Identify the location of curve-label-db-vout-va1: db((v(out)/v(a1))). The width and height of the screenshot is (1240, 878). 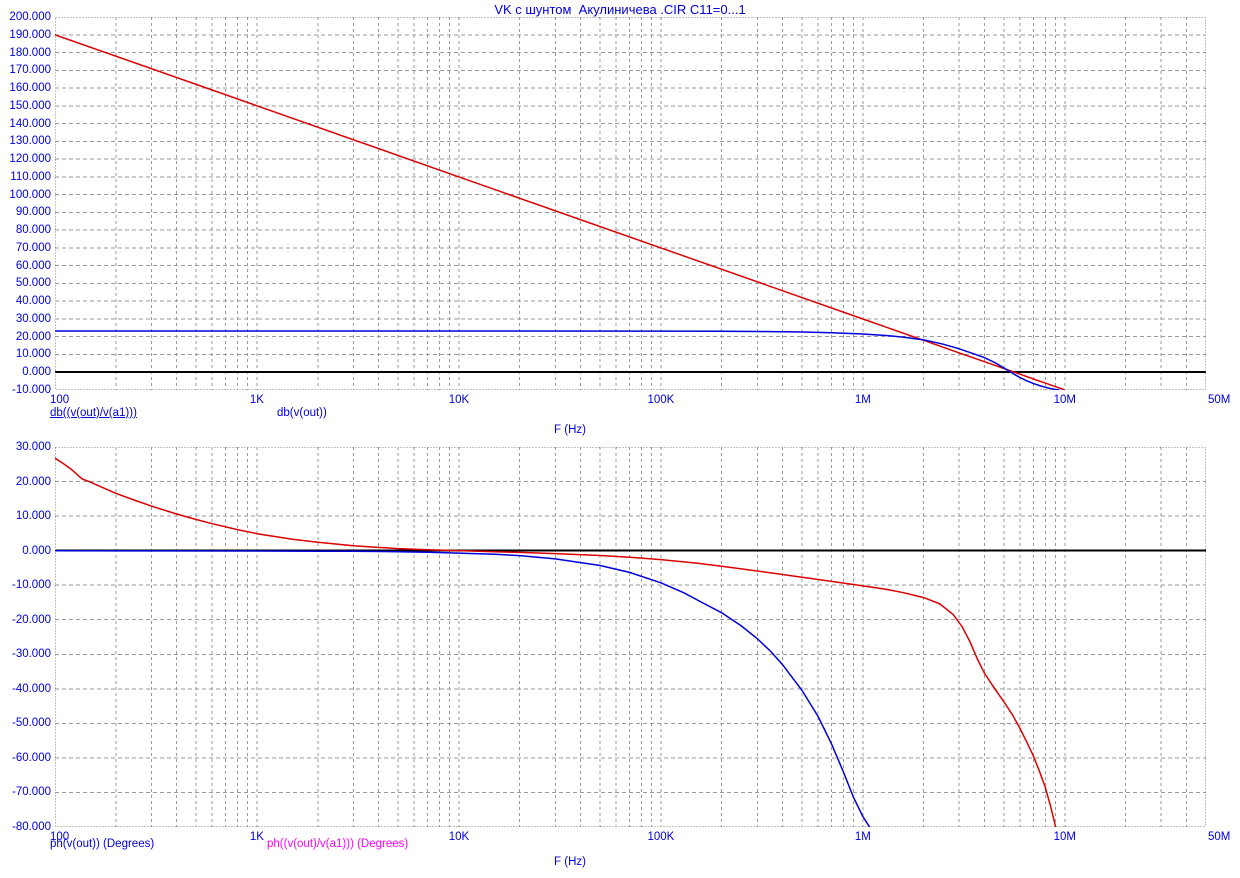
(93, 413).